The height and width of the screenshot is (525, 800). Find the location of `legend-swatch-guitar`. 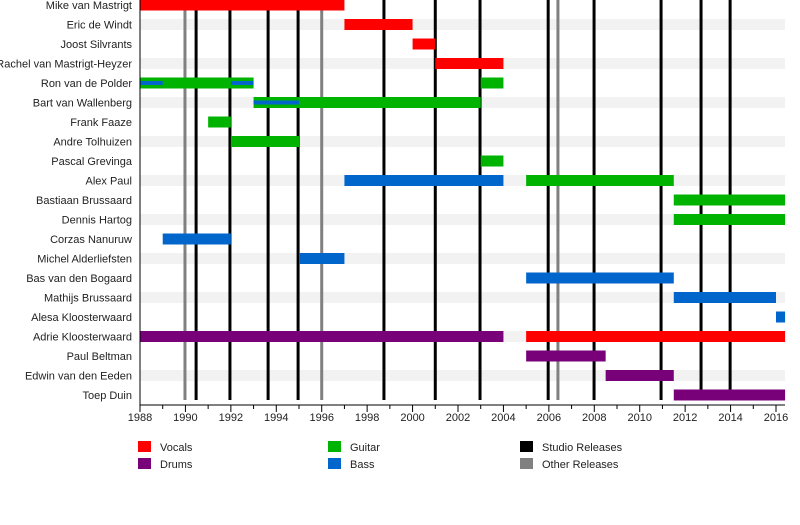

legend-swatch-guitar is located at coordinates (334, 446).